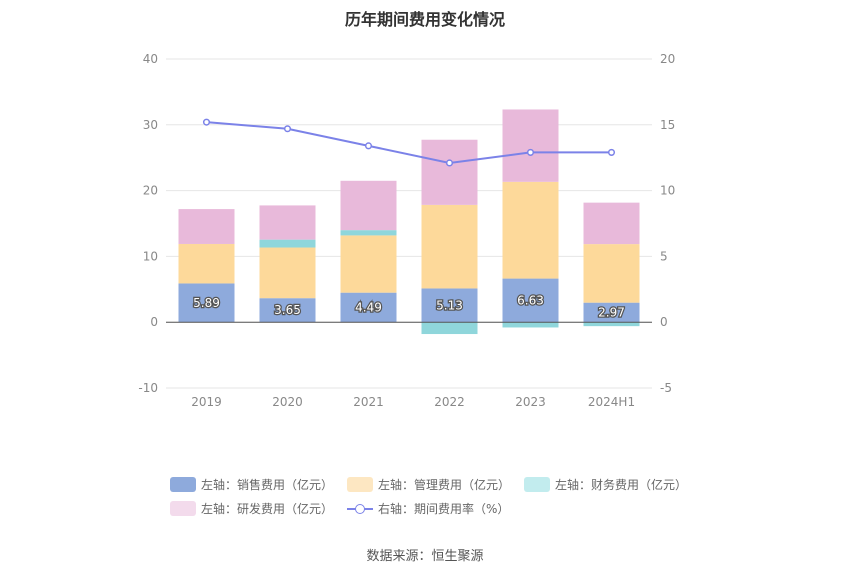  I want to click on legend-swatch-rd, so click(183, 508).